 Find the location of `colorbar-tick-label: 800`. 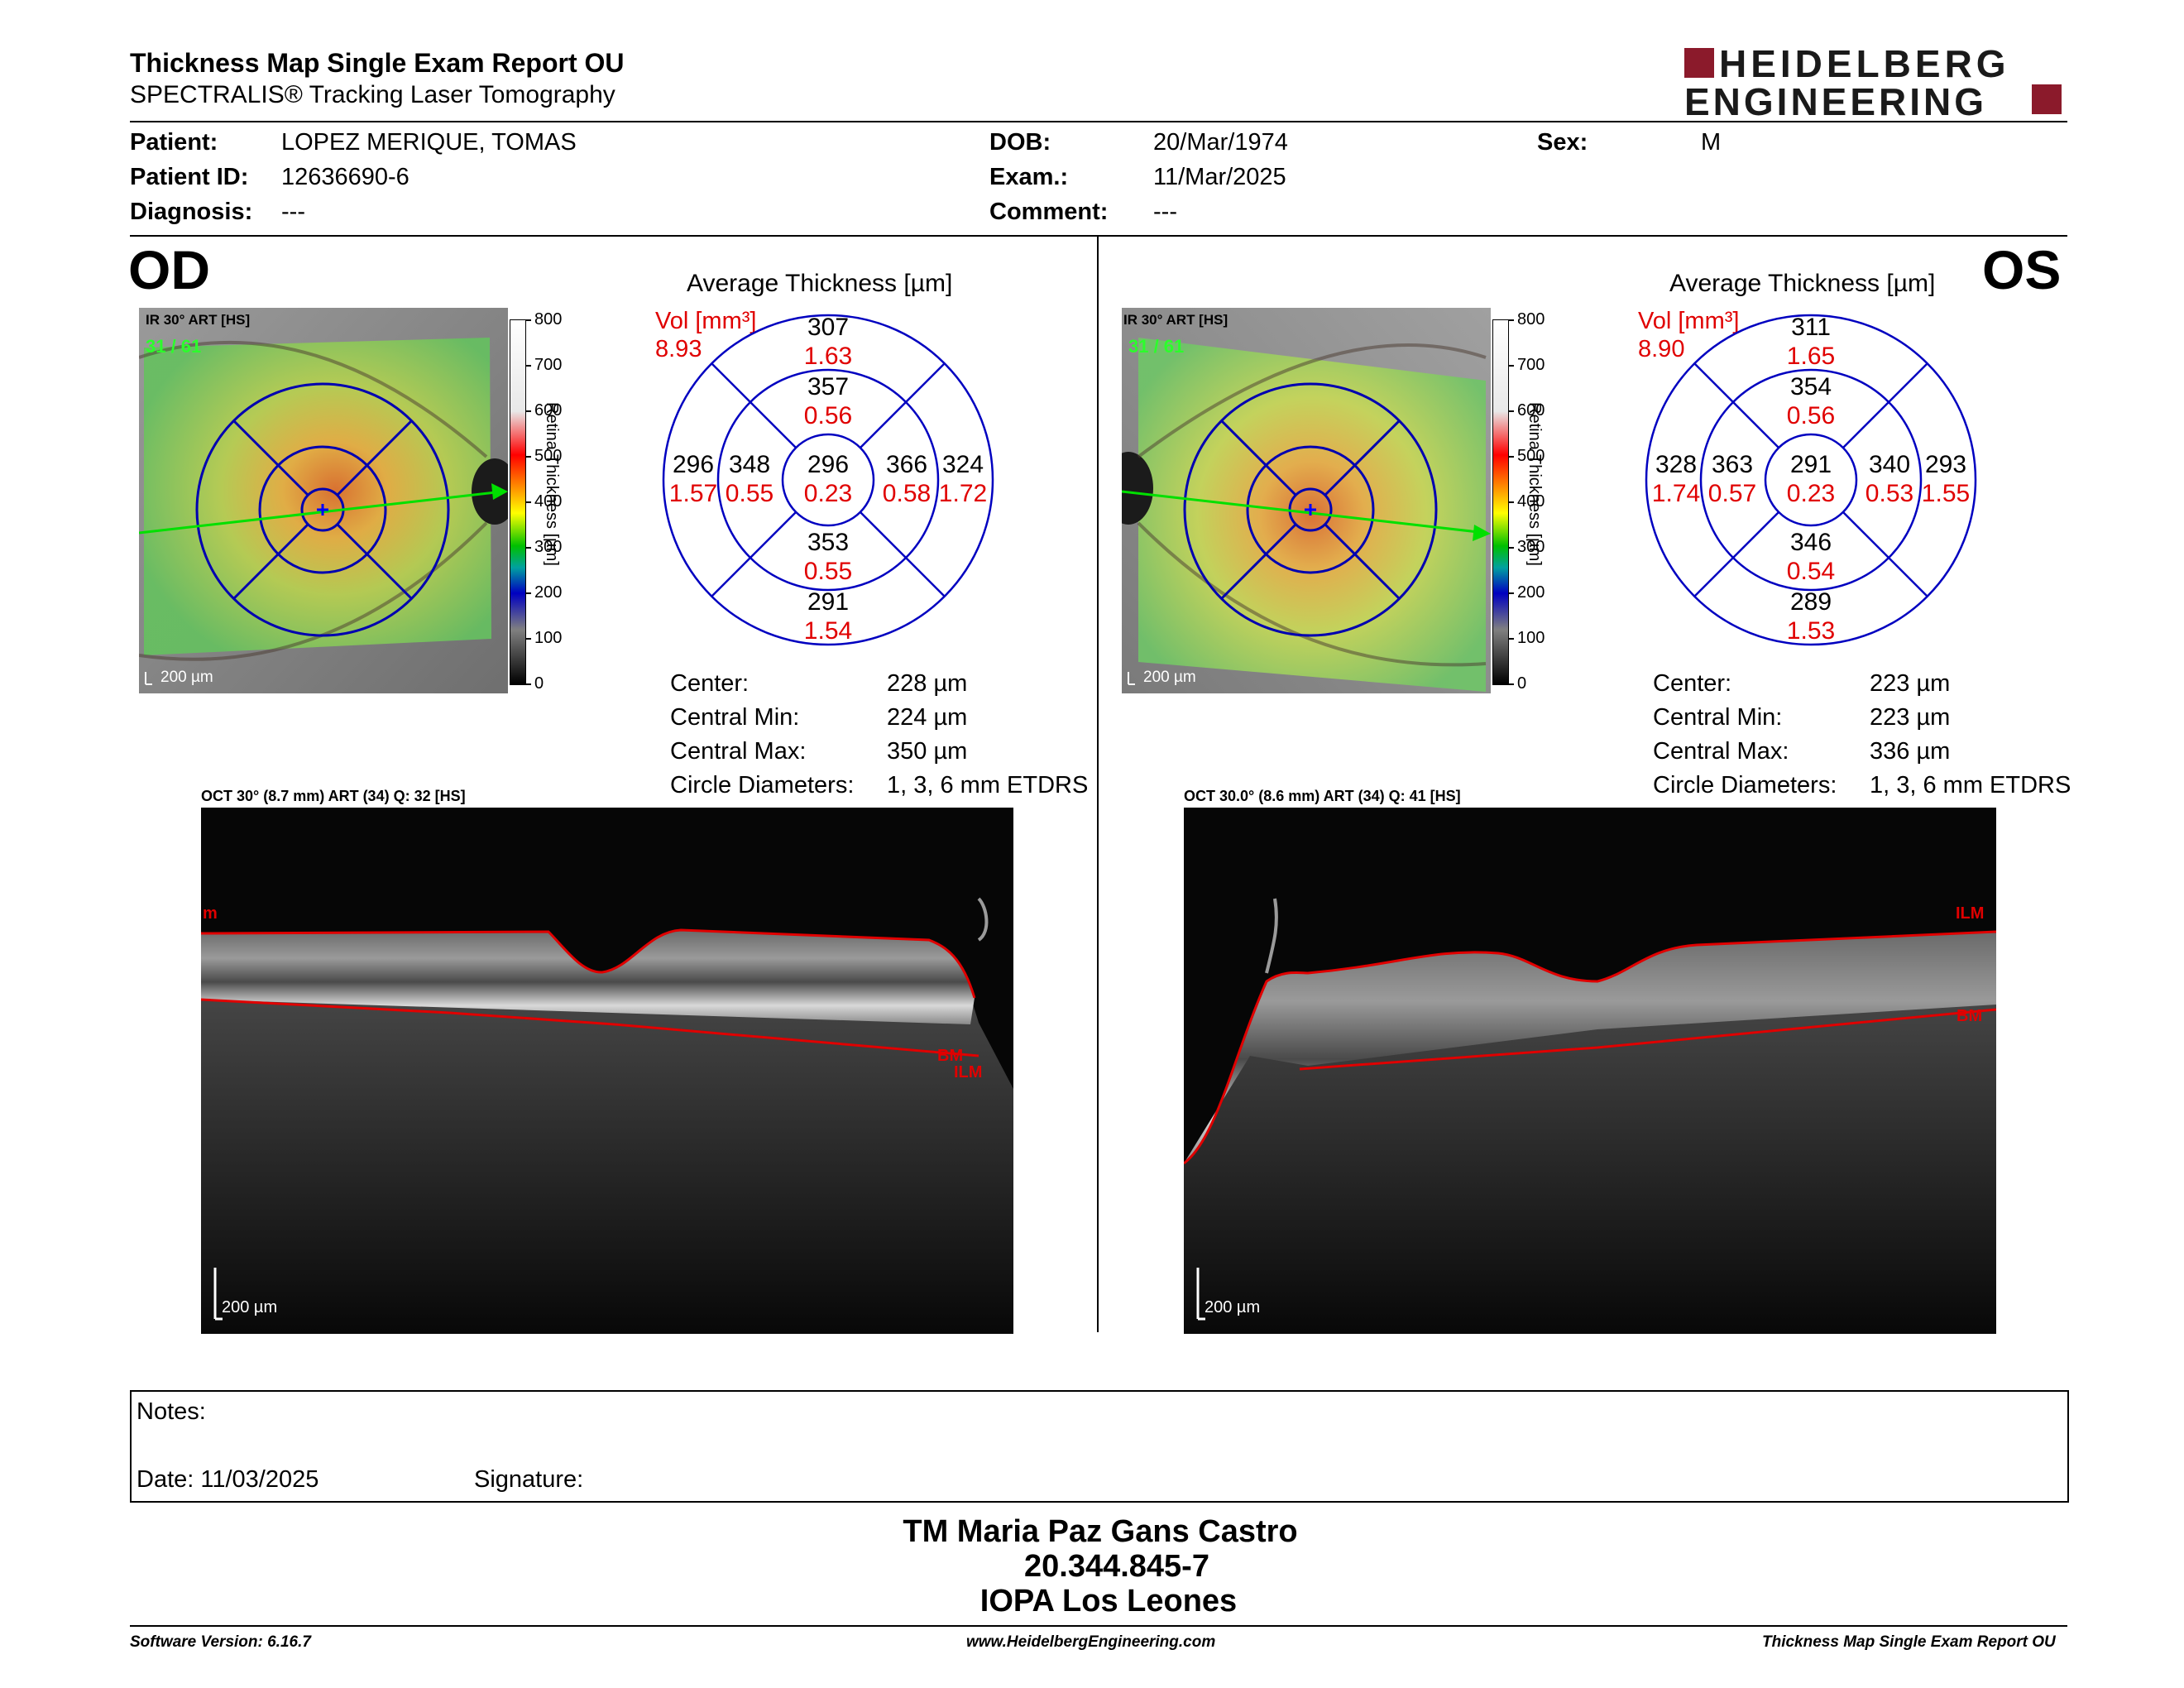

colorbar-tick-label: 800 is located at coordinates (548, 319).